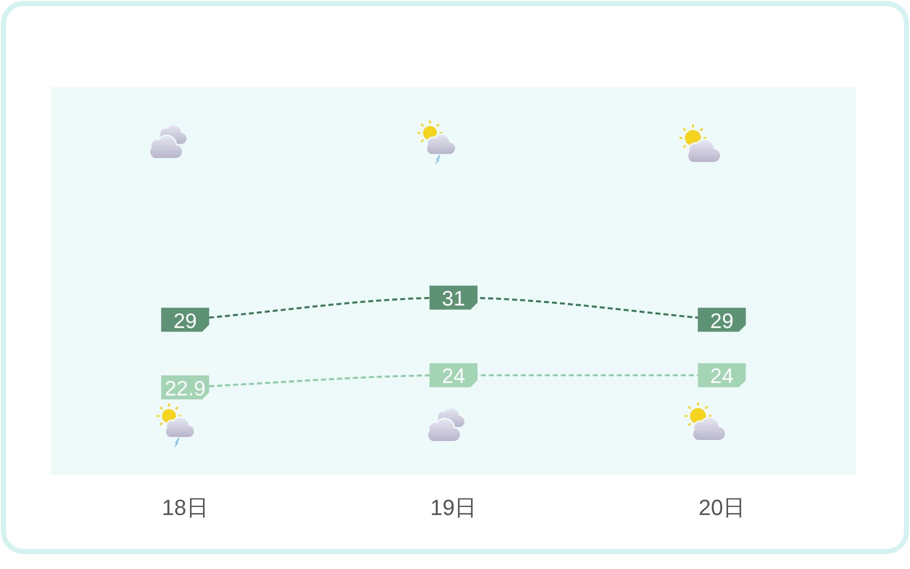 The width and height of the screenshot is (910, 569). I want to click on data-label: 31, so click(454, 299).